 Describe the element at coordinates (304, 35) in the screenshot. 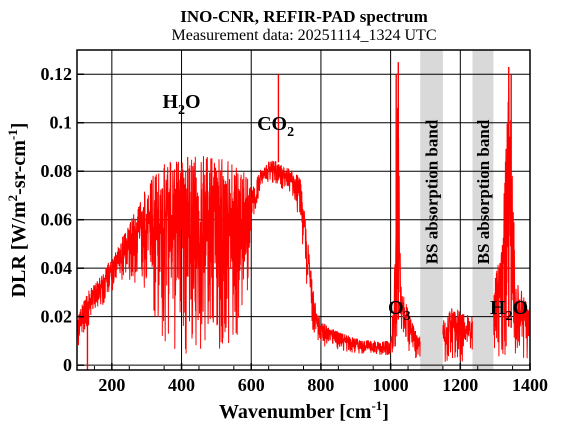

I see `chart-subtitle: Measurement data: 20251114_1324 UTC` at that location.